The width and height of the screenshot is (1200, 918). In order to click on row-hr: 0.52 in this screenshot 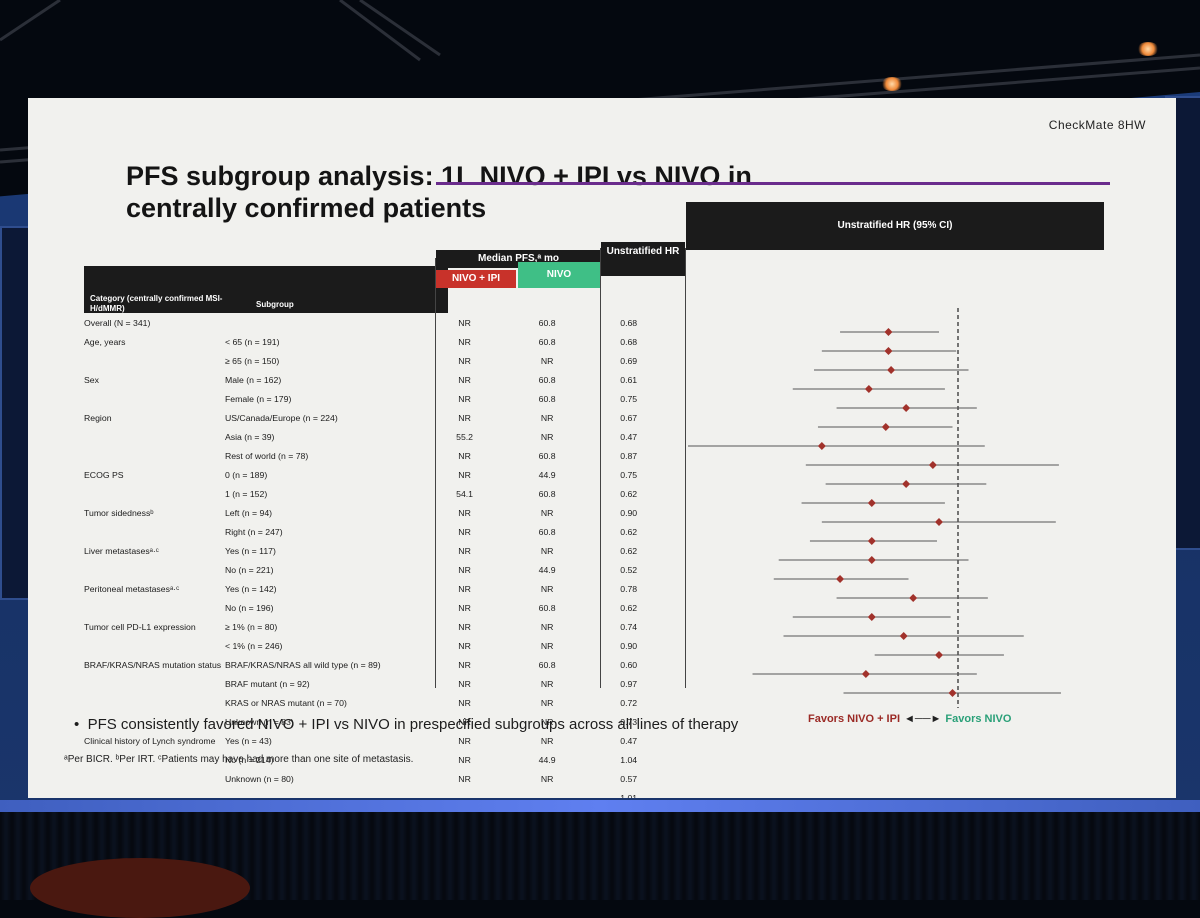, I will do `click(629, 569)`.